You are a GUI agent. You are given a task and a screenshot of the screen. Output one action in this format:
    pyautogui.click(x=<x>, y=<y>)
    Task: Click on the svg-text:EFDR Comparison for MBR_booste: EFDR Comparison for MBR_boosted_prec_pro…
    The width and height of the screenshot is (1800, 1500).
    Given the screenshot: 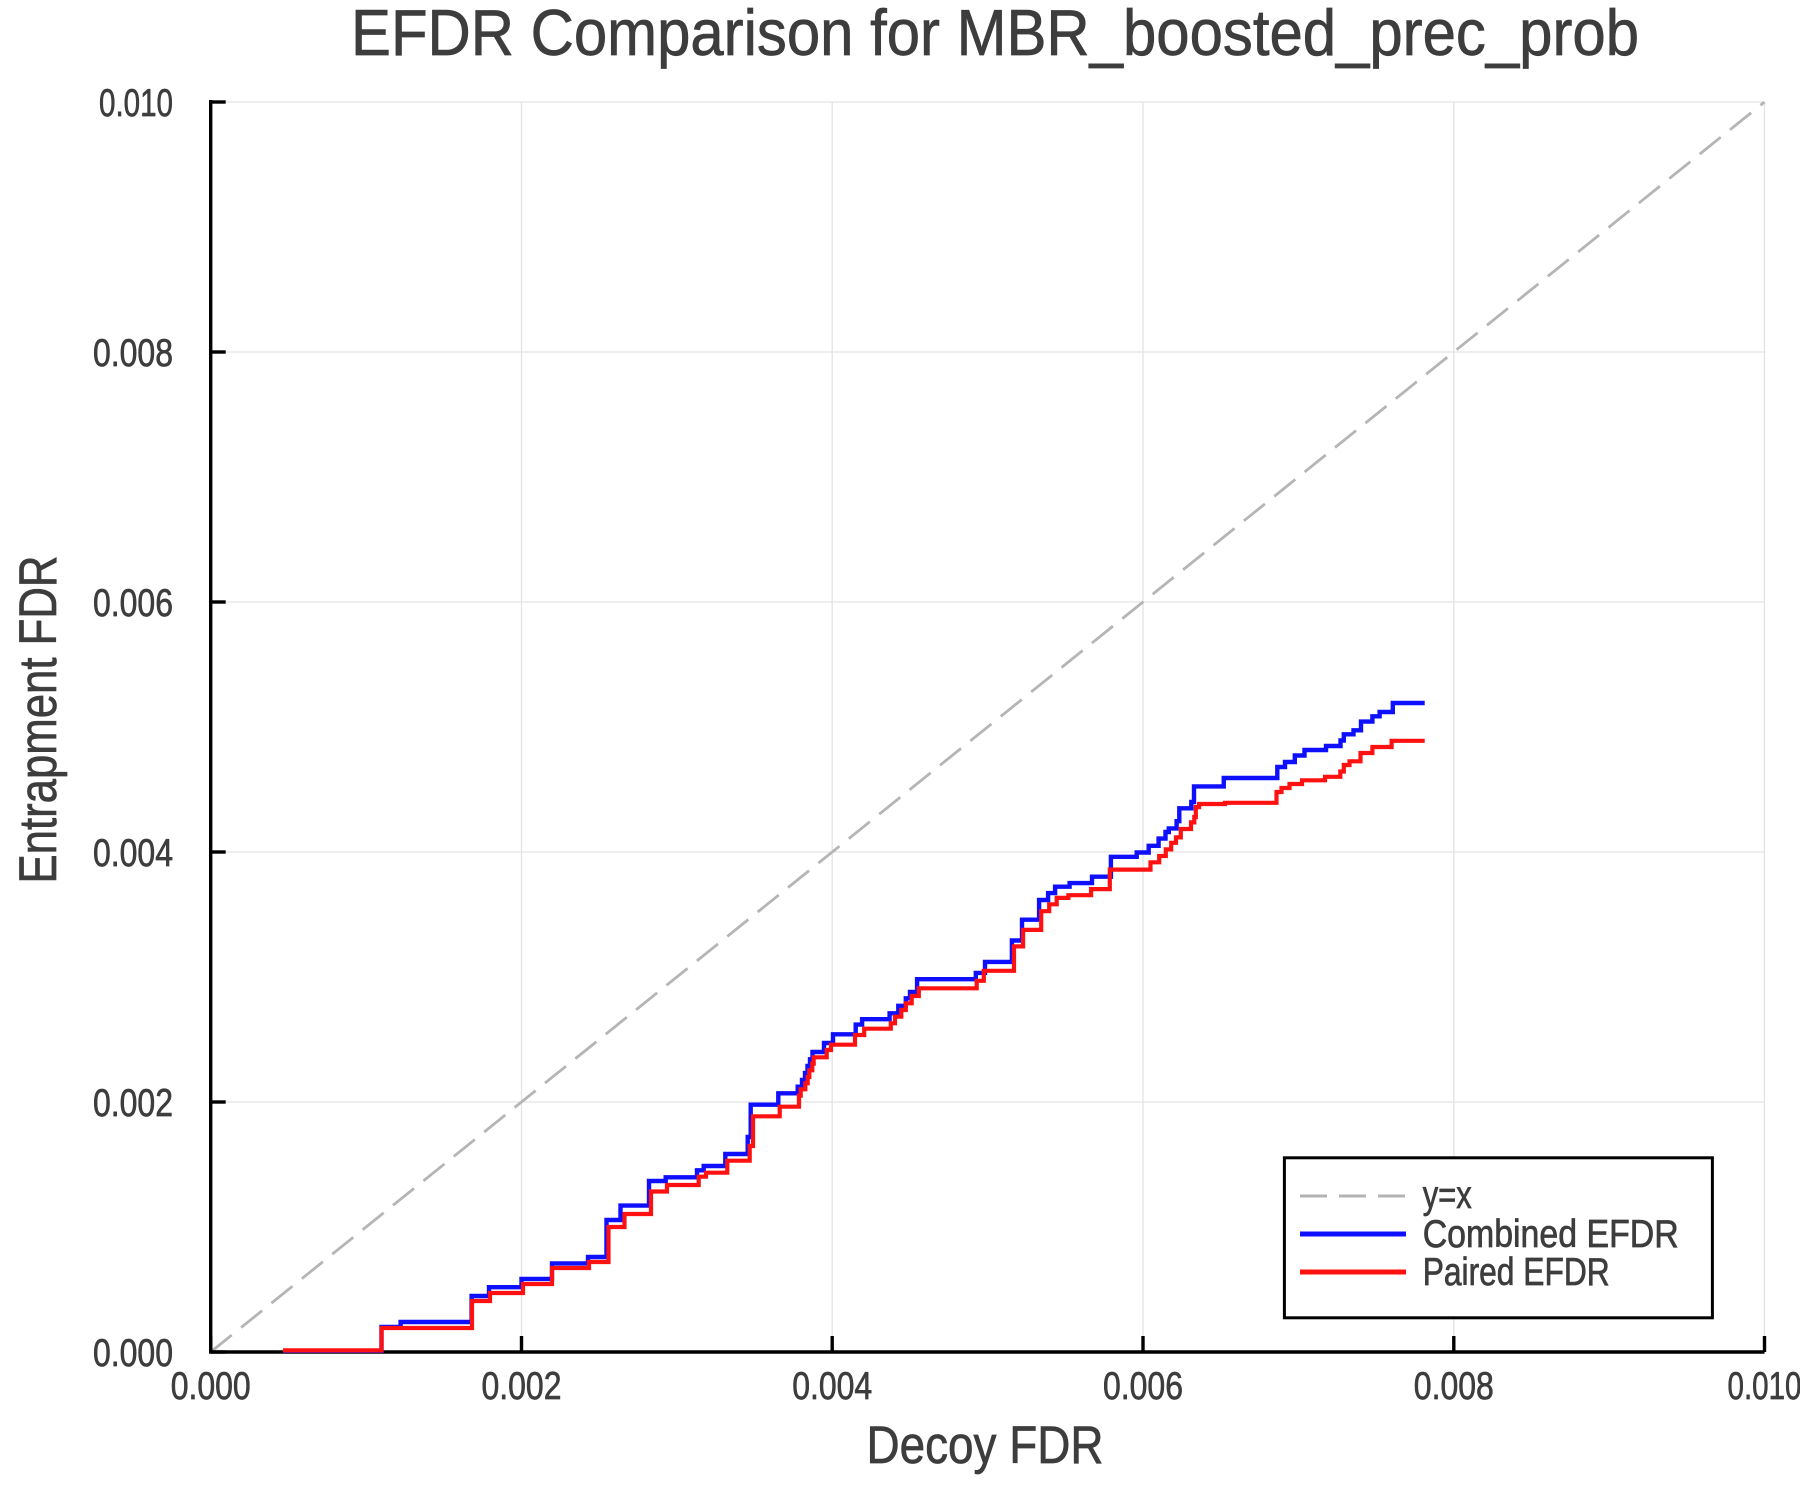 What is the action you would take?
    pyautogui.click(x=995, y=34)
    